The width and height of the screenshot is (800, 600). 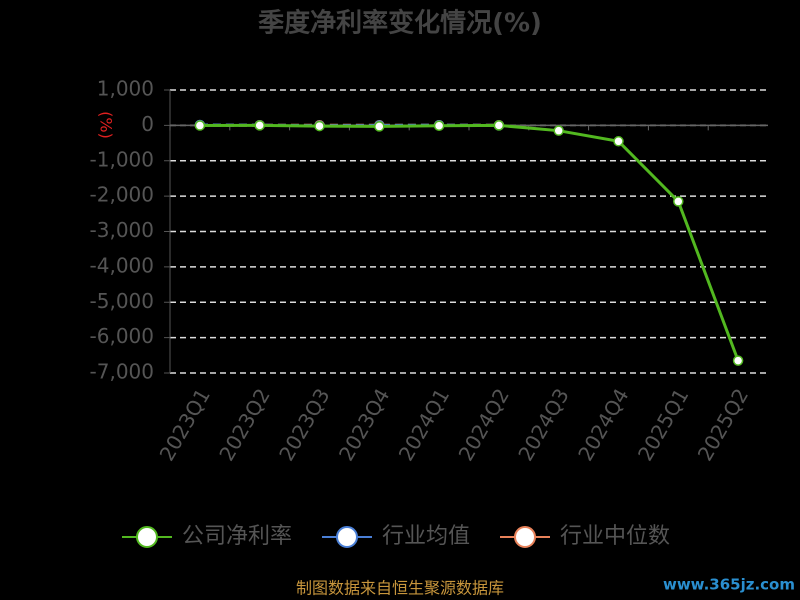 What do you see at coordinates (106, 125) in the screenshot?
I see `y-axis-label: (%)` at bounding box center [106, 125].